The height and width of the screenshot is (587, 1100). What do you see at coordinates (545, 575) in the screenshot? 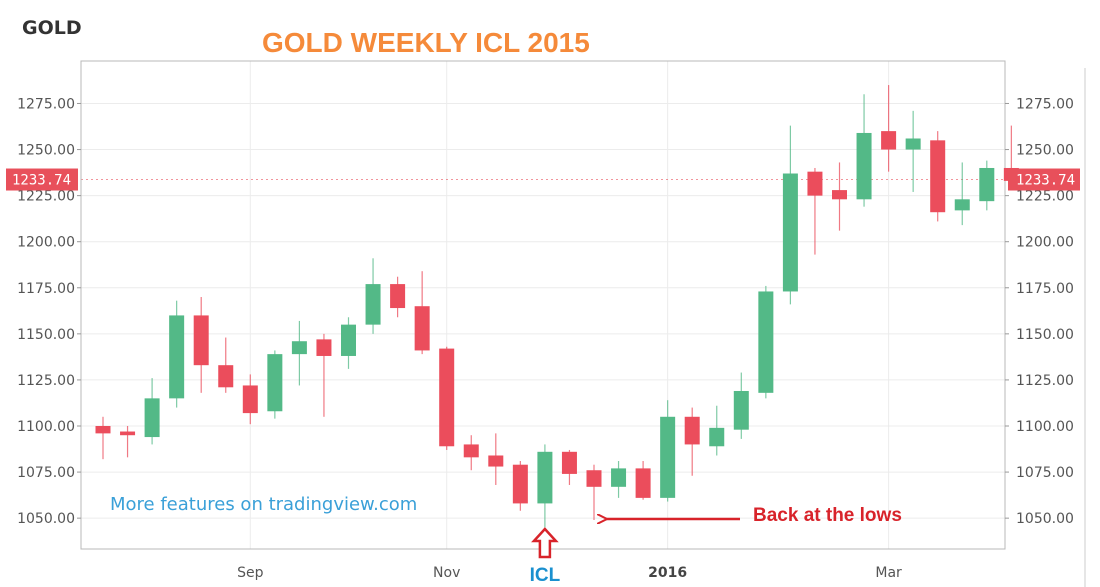
I see `icl-label: ICL` at bounding box center [545, 575].